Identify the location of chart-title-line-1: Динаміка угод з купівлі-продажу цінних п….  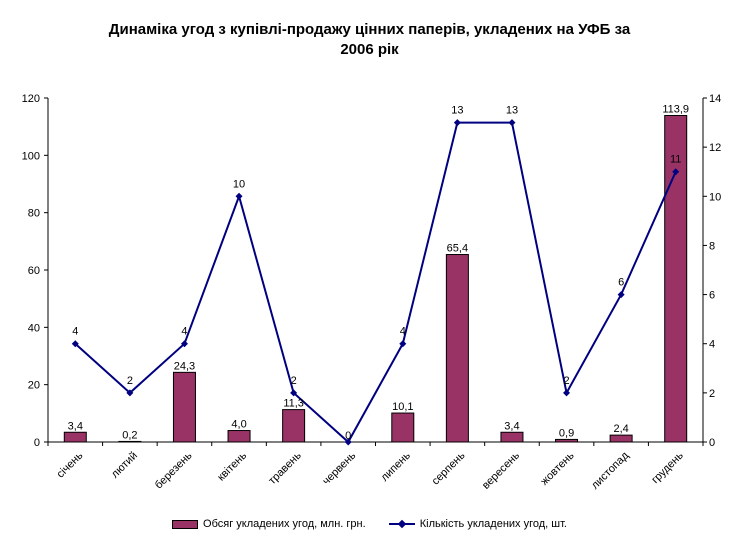
(369, 29).